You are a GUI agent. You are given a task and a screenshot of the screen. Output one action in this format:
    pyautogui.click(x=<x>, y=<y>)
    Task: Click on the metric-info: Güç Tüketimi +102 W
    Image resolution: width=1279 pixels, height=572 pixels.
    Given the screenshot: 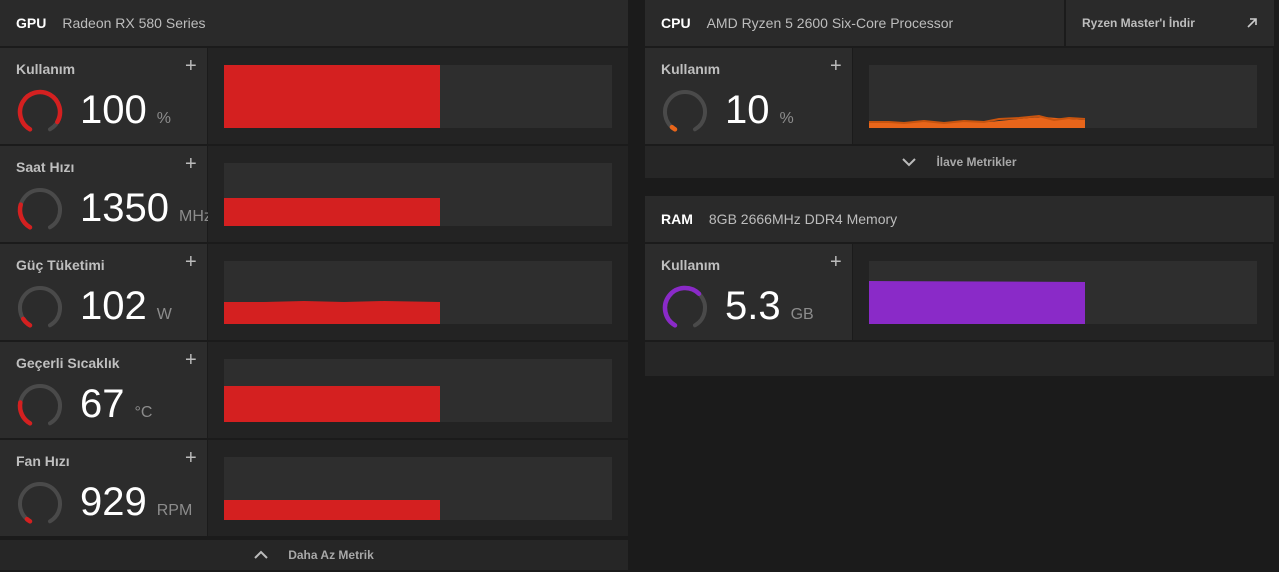 What is the action you would take?
    pyautogui.click(x=103, y=292)
    